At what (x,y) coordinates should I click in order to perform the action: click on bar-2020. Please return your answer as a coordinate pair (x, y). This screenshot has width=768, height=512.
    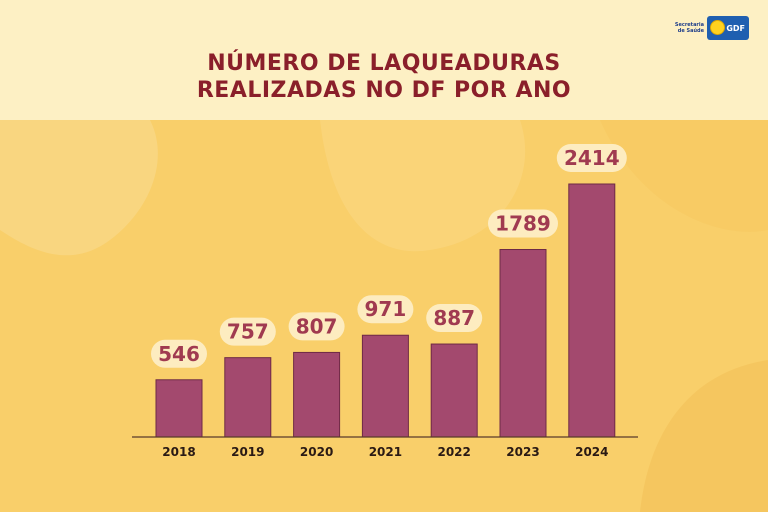
    Looking at the image, I should click on (317, 394).